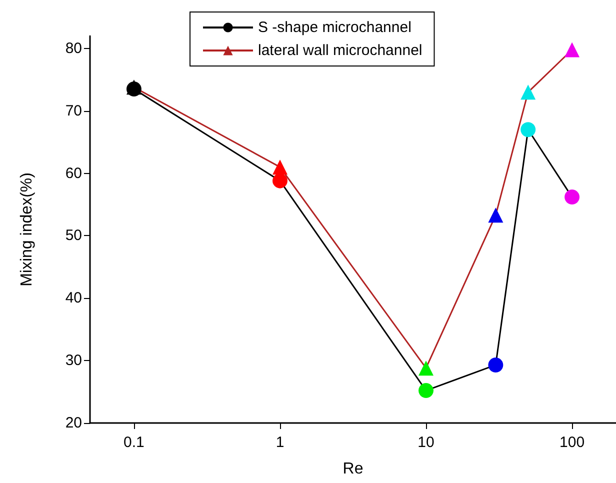 This screenshot has width=616, height=483. I want to click on x-tick-label: 10, so click(426, 442).